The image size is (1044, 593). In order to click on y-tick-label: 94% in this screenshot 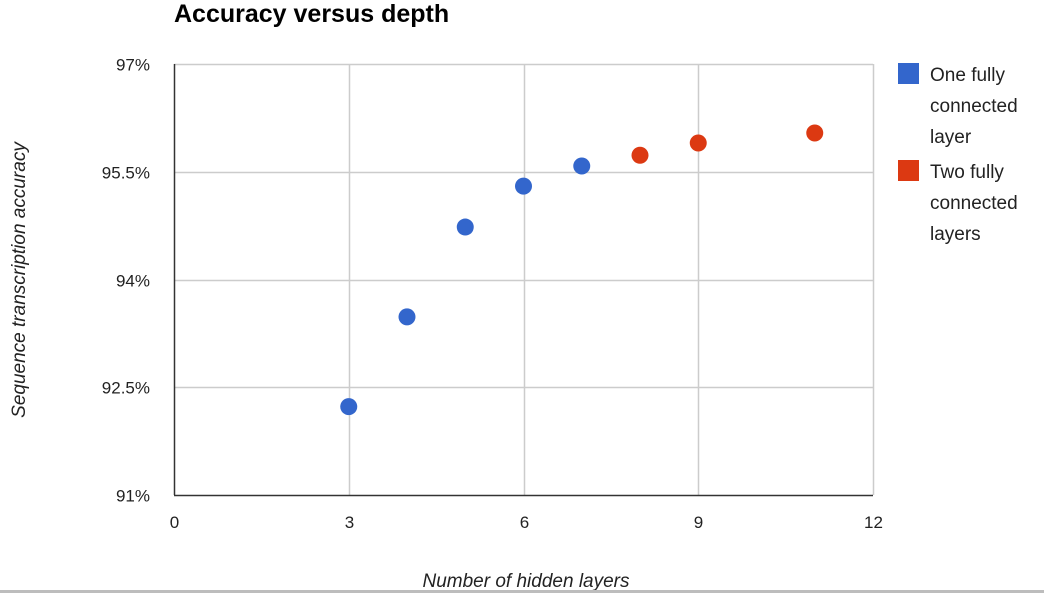, I will do `click(133, 281)`.